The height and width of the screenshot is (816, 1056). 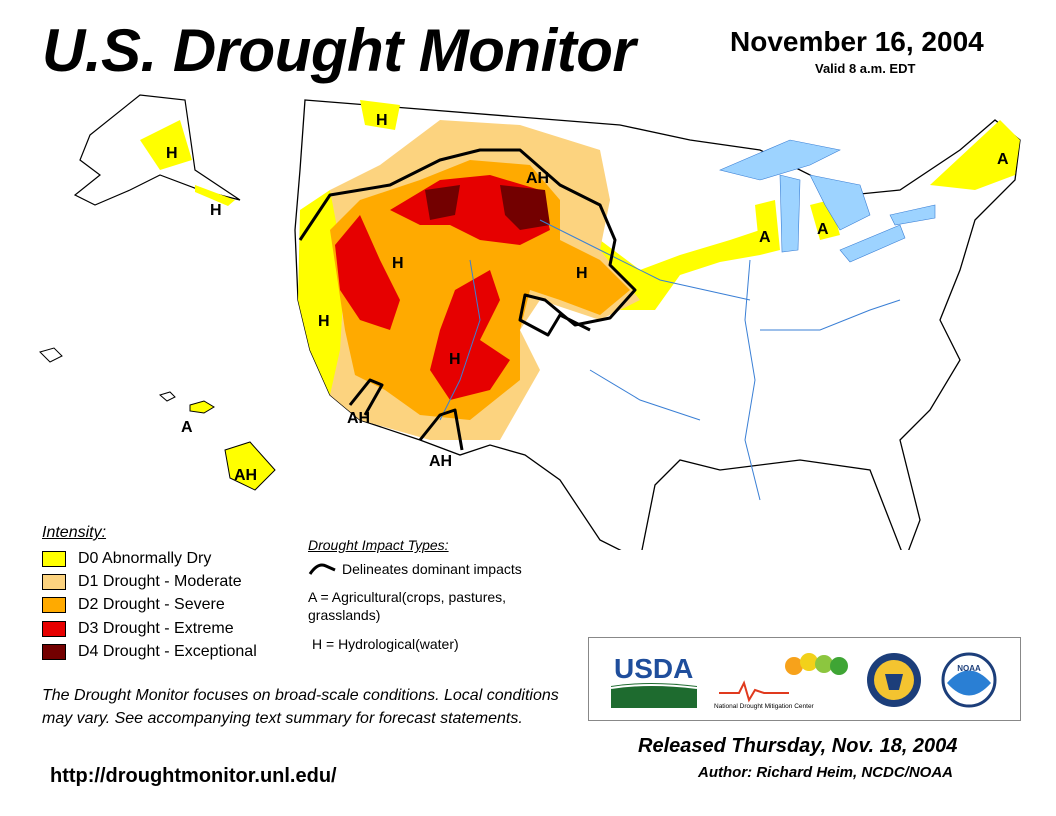 I want to click on d4-idaho, so click(x=442, y=202).